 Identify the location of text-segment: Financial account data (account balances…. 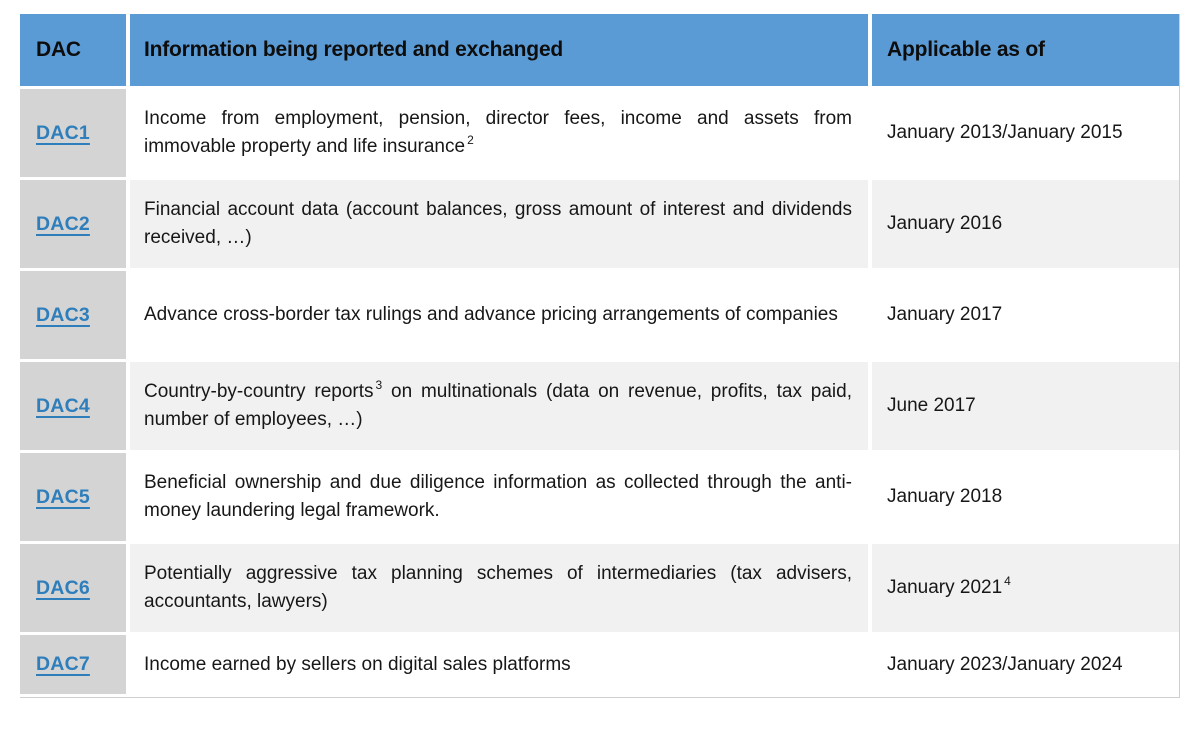
(498, 223).